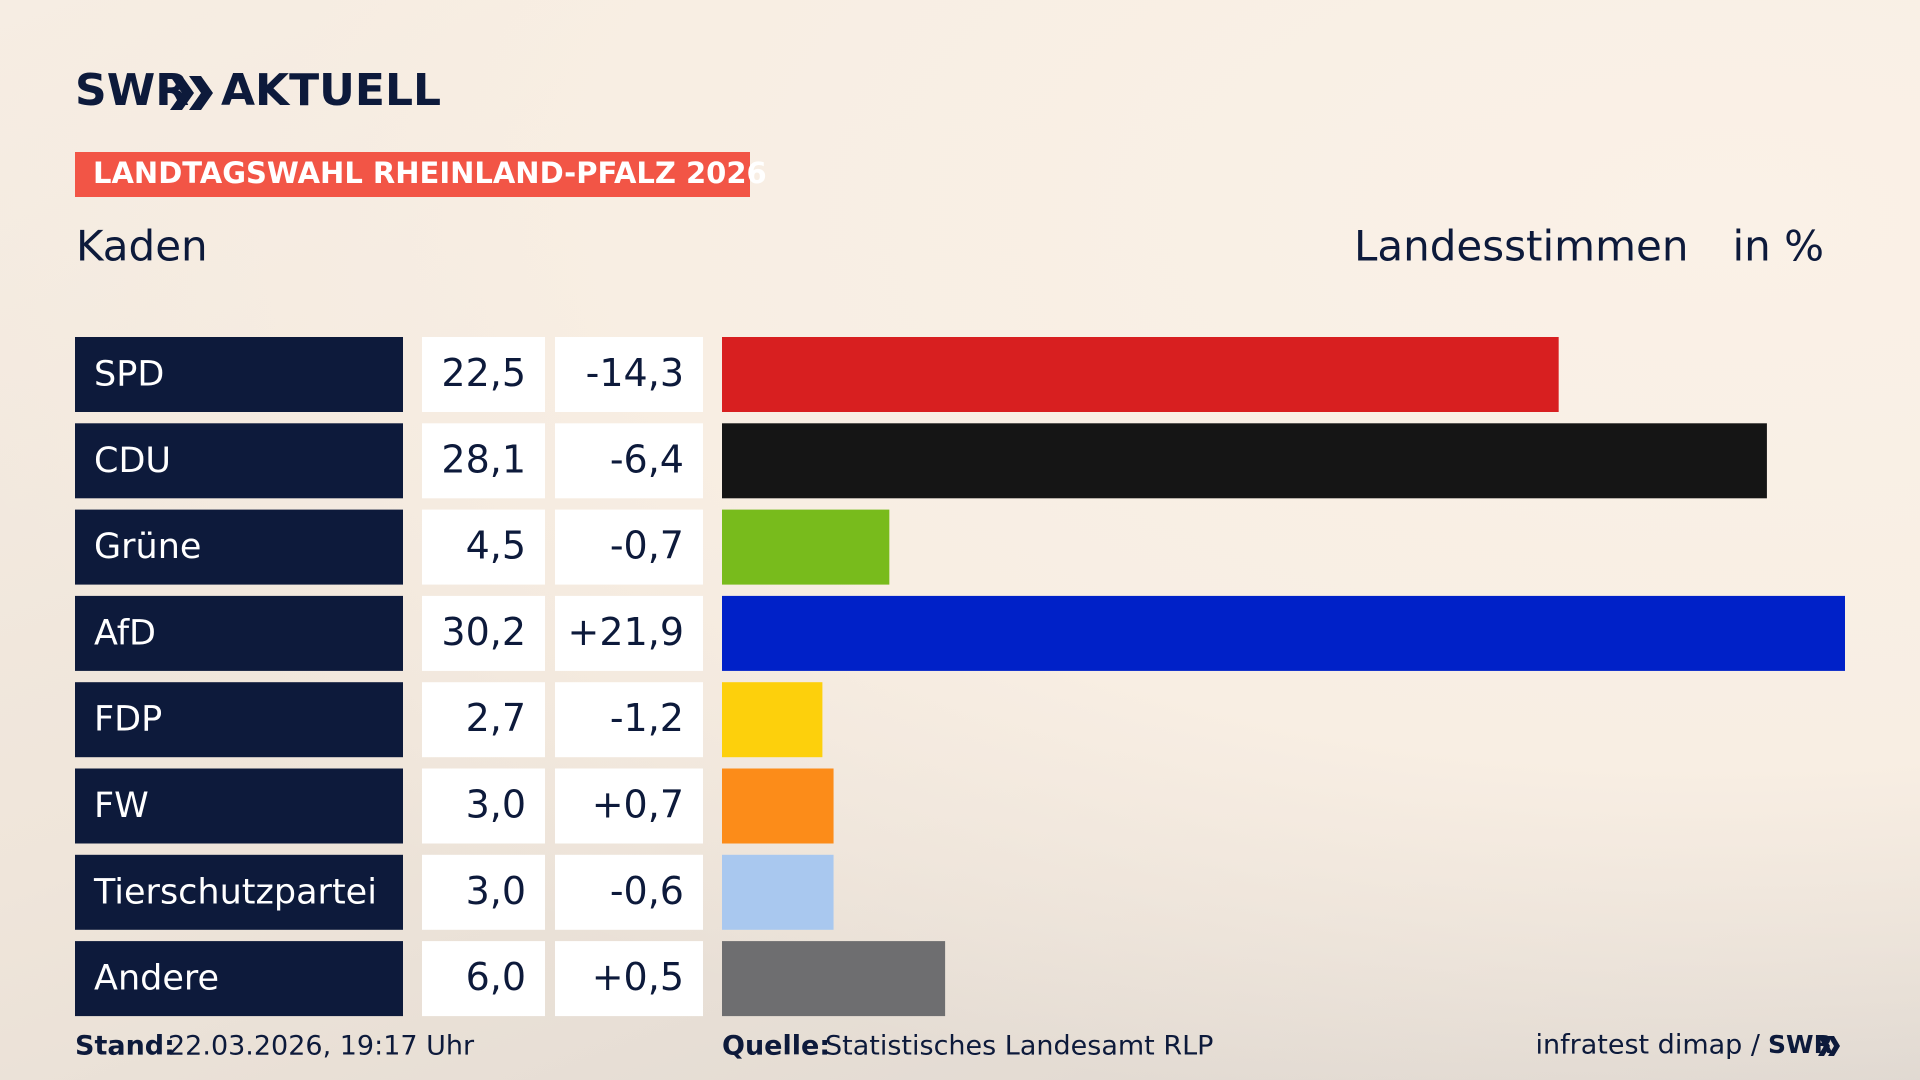 The image size is (1920, 1080). Describe the element at coordinates (776, 1046) in the screenshot. I see `source-label: Quelle:` at that location.